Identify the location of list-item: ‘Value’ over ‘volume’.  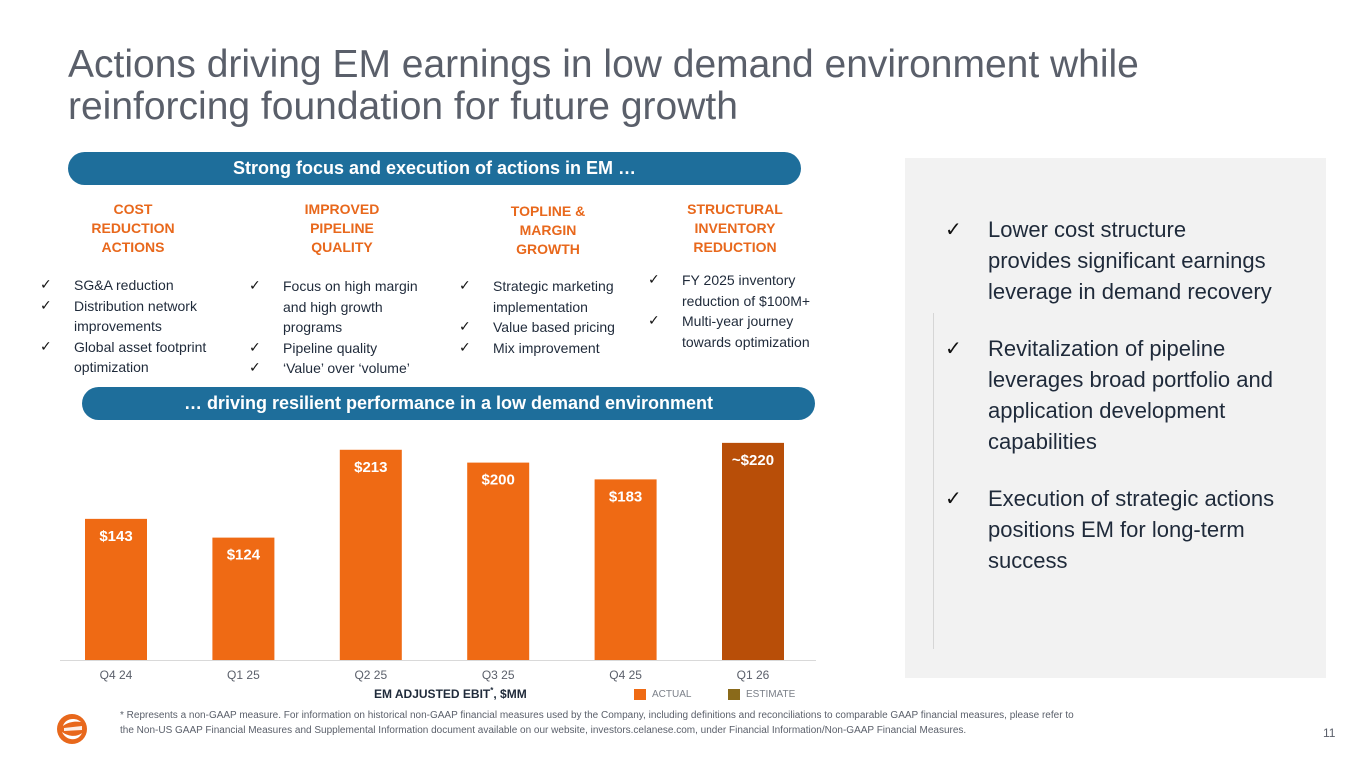
(333, 368).